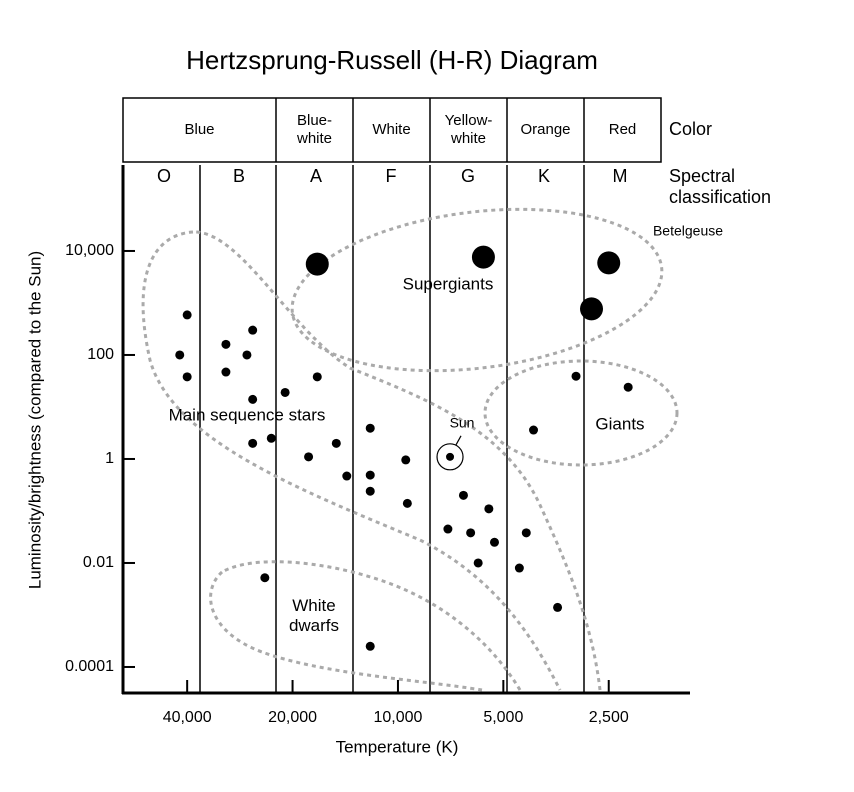  Describe the element at coordinates (609, 717) in the screenshot. I see `x-tick-label: 2,500` at that location.